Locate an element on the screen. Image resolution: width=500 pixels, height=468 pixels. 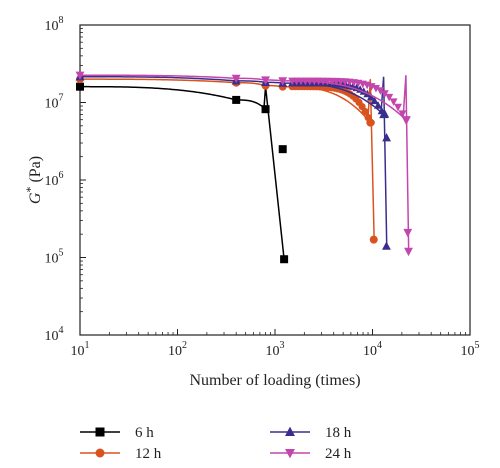
y-tick-label: 10⁴ is located at coordinates (54, 334).